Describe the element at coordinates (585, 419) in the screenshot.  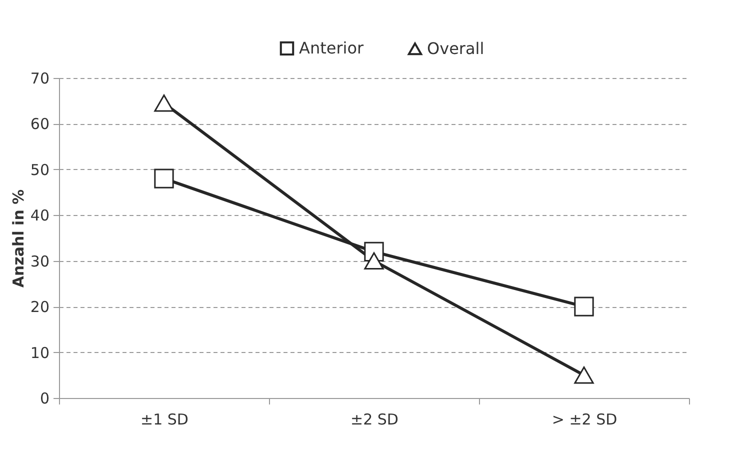
I see `x-tick-label: > ±2 SD` at that location.